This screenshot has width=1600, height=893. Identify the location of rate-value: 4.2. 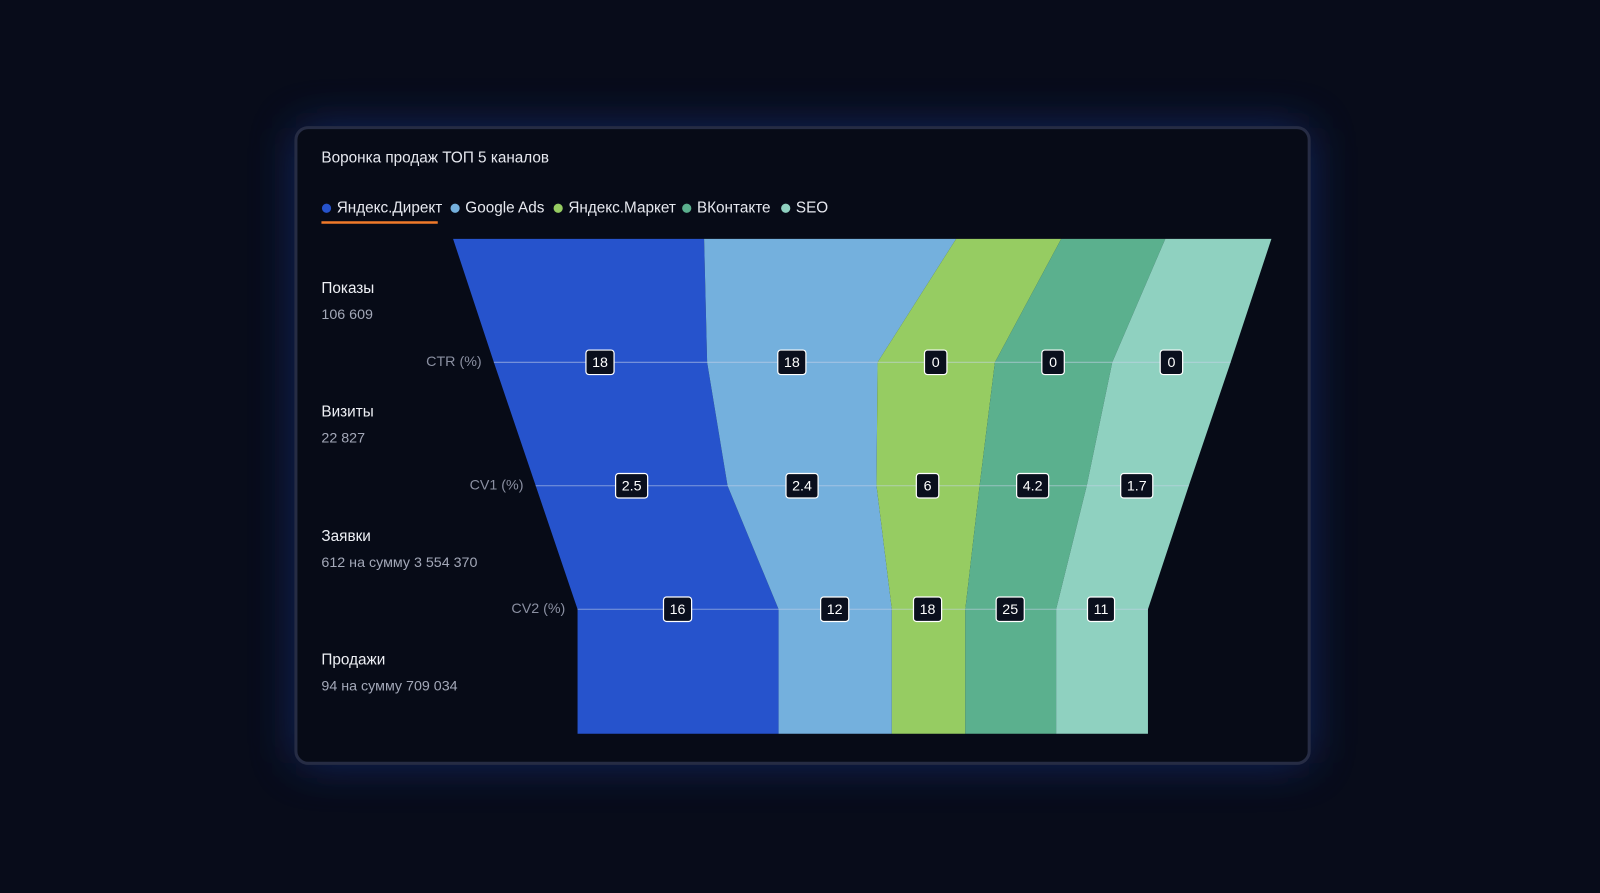
(1033, 487).